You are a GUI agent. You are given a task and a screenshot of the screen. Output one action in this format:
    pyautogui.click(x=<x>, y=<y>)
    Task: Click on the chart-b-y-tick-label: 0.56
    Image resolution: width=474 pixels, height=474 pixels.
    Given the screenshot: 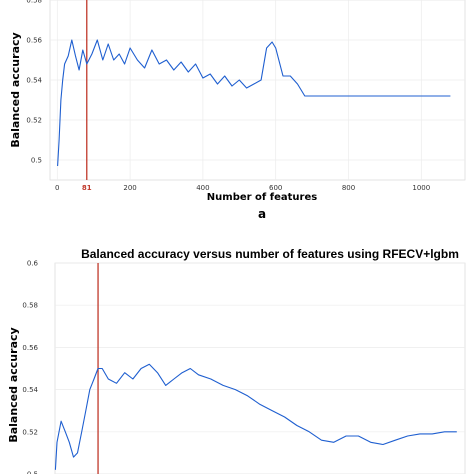 What is the action you would take?
    pyautogui.click(x=30, y=348)
    